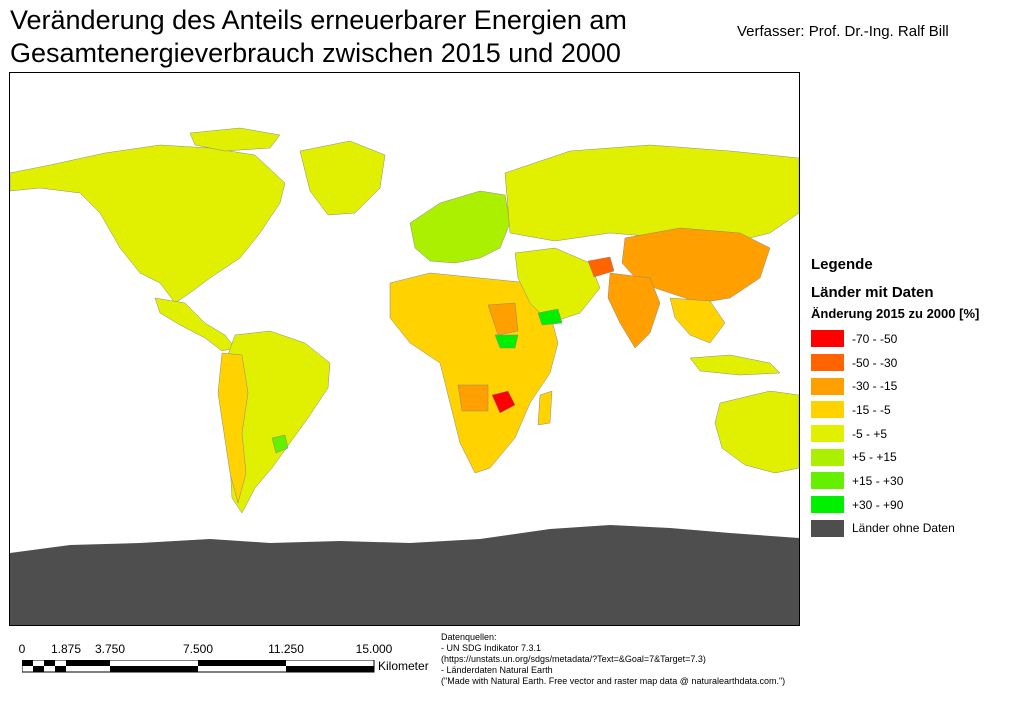 The height and width of the screenshot is (712, 1023). I want to click on region-australia, so click(756, 432).